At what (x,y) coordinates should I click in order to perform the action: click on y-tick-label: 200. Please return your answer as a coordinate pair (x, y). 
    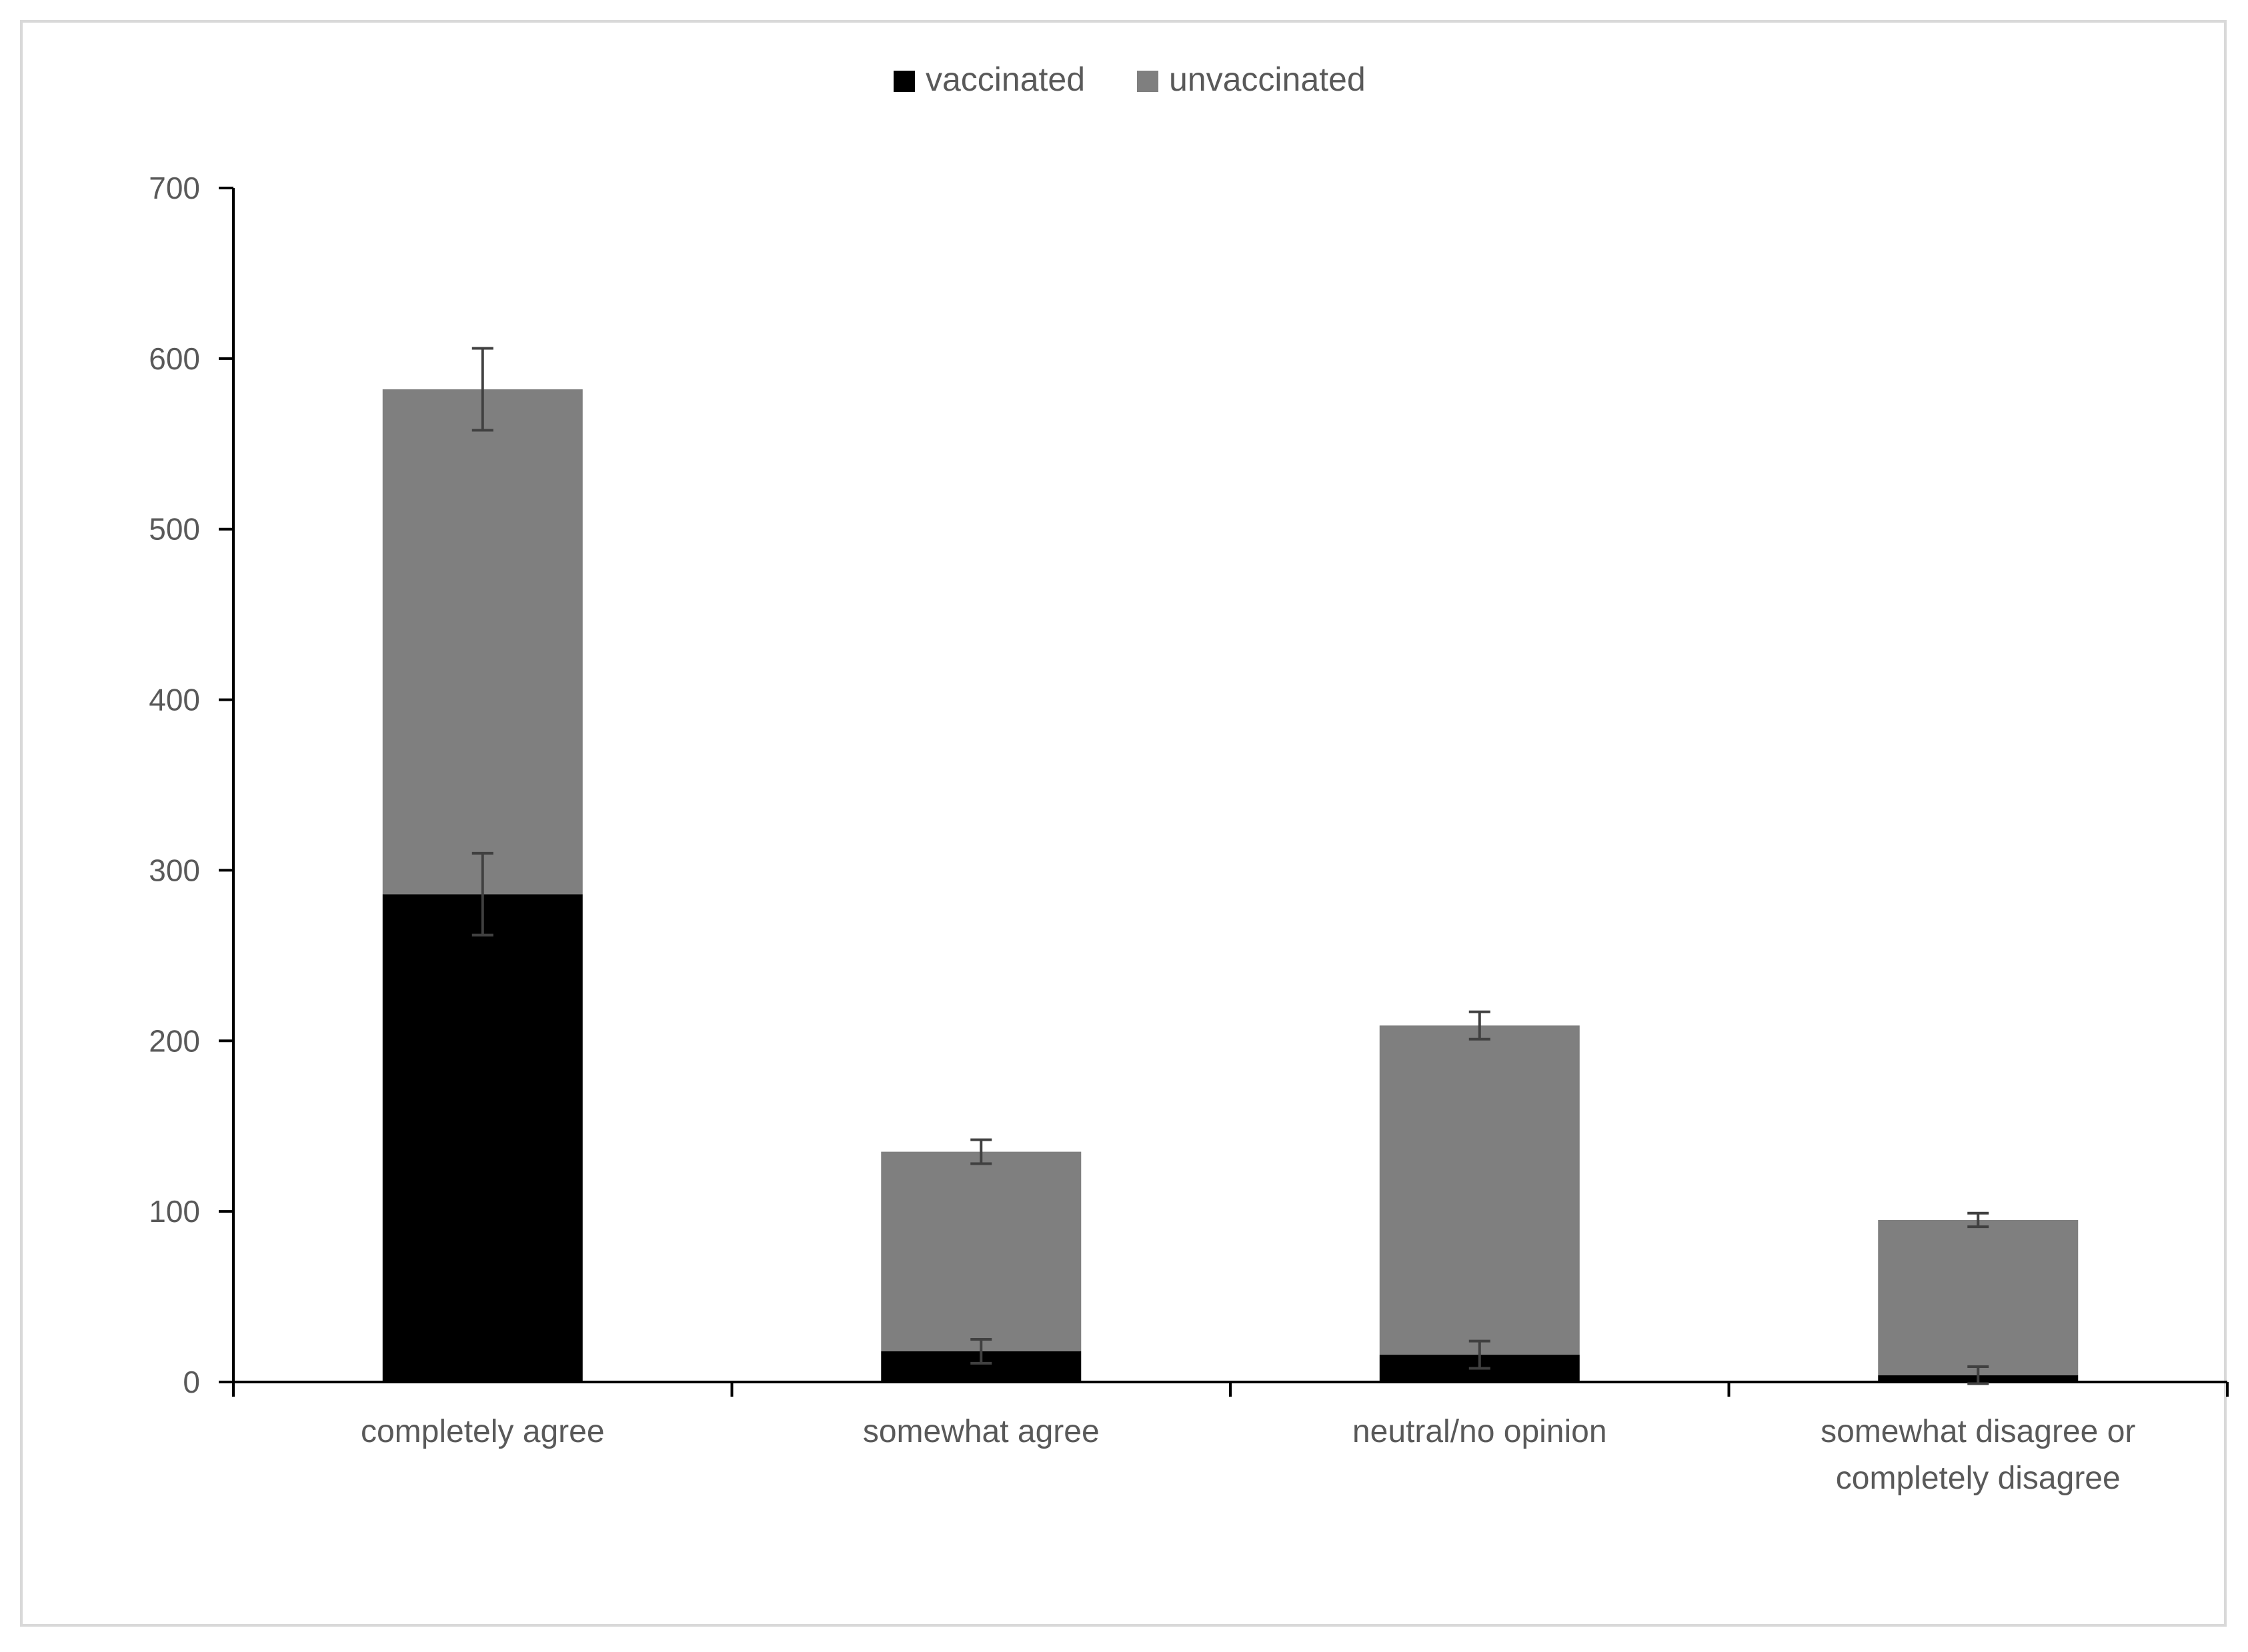
    Looking at the image, I should click on (174, 1040).